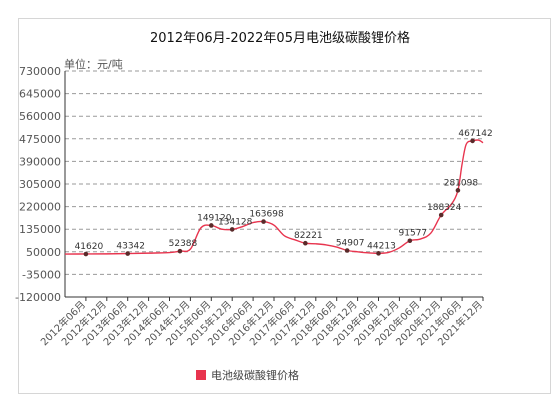 The image size is (560, 400). Describe the element at coordinates (475, 134) in the screenshot. I see `data-label: 467142` at that location.